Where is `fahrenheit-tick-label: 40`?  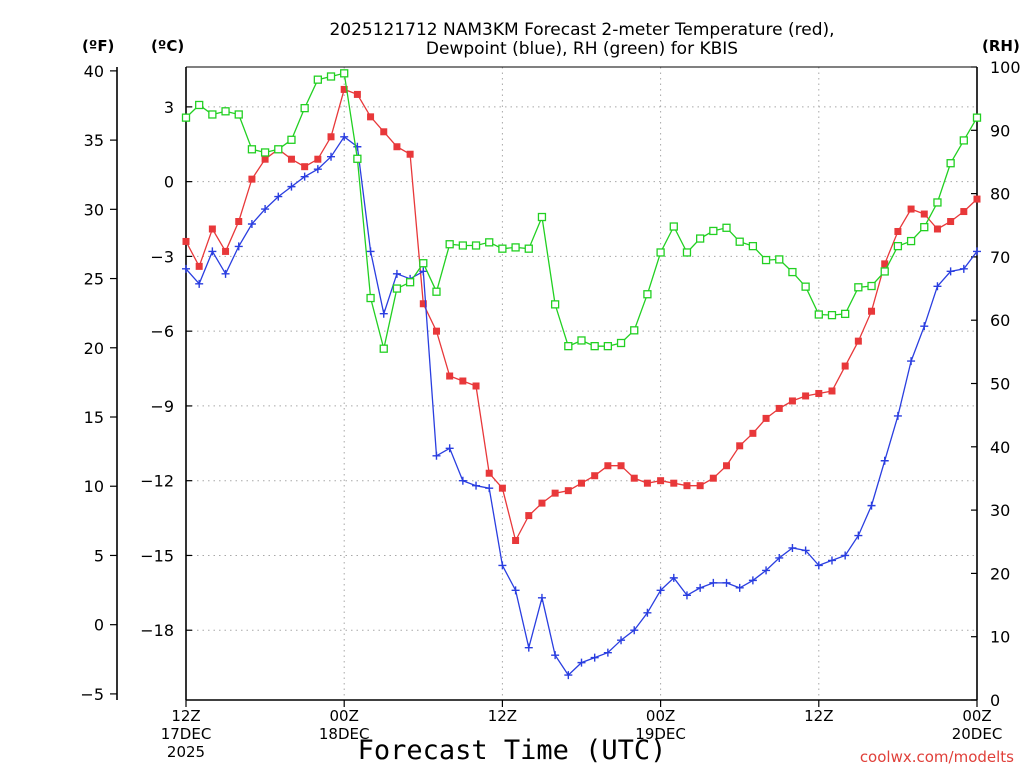
fahrenheit-tick-label: 40 is located at coordinates (94, 71).